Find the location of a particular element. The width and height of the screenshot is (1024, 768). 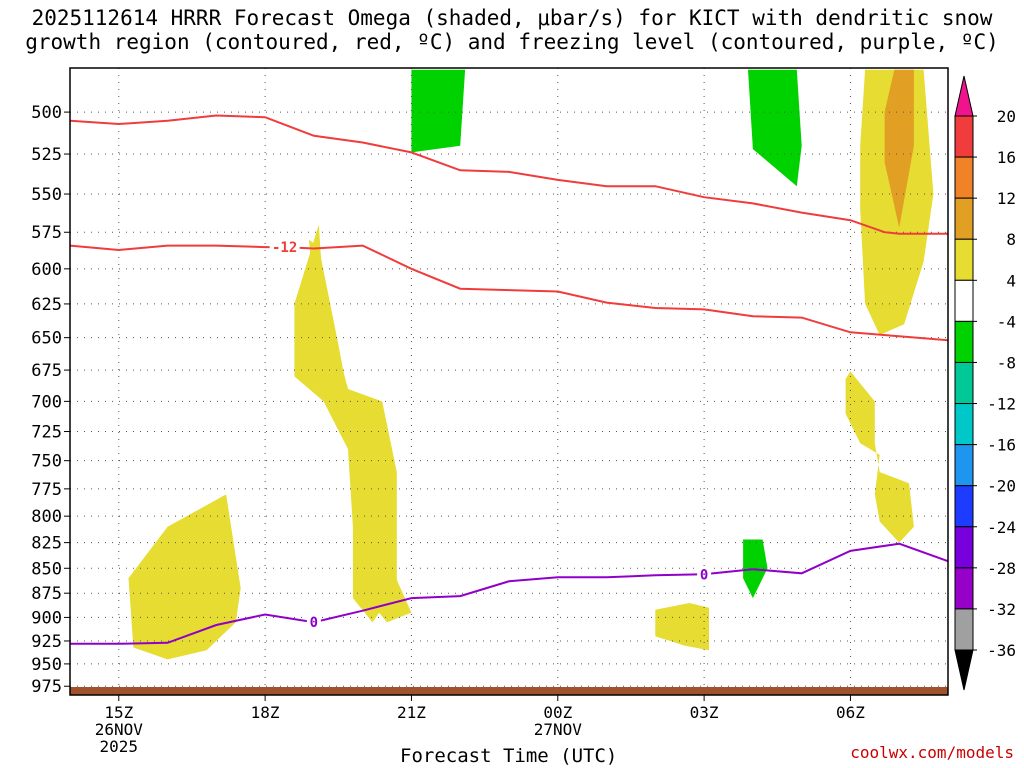

y-tick-label-625: 625 is located at coordinates (46, 305).